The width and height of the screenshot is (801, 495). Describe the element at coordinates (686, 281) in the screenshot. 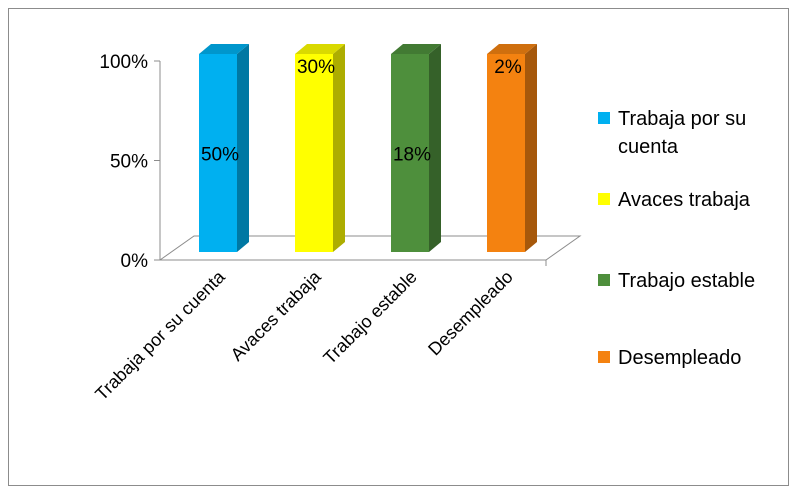

I see `legend-label: Trabajo estable` at that location.